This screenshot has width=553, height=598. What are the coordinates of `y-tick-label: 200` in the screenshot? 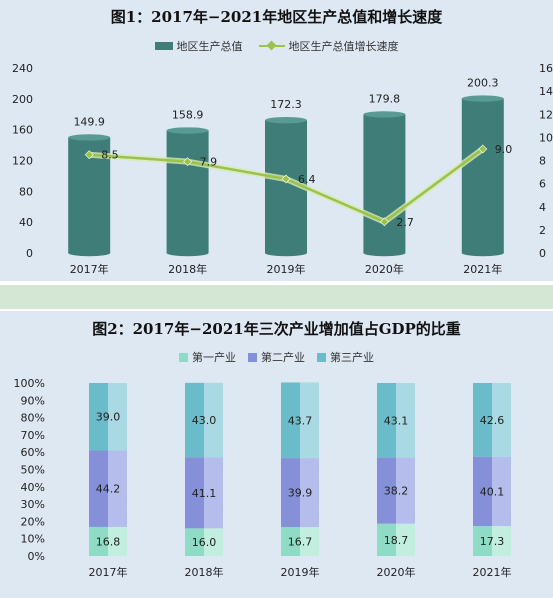 It's located at (22, 99).